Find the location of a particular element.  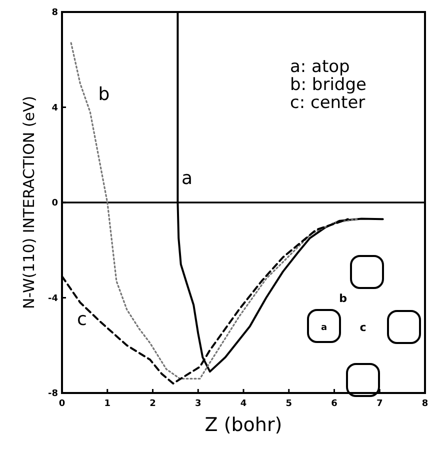

x-tick-label: 3 is located at coordinates (198, 404).